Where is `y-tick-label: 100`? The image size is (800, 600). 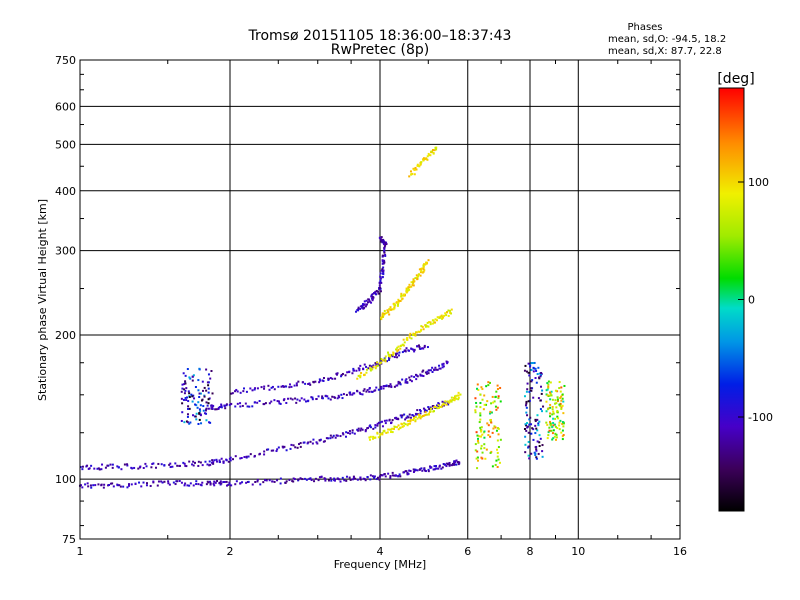 y-tick-label: 100 is located at coordinates (65, 479).